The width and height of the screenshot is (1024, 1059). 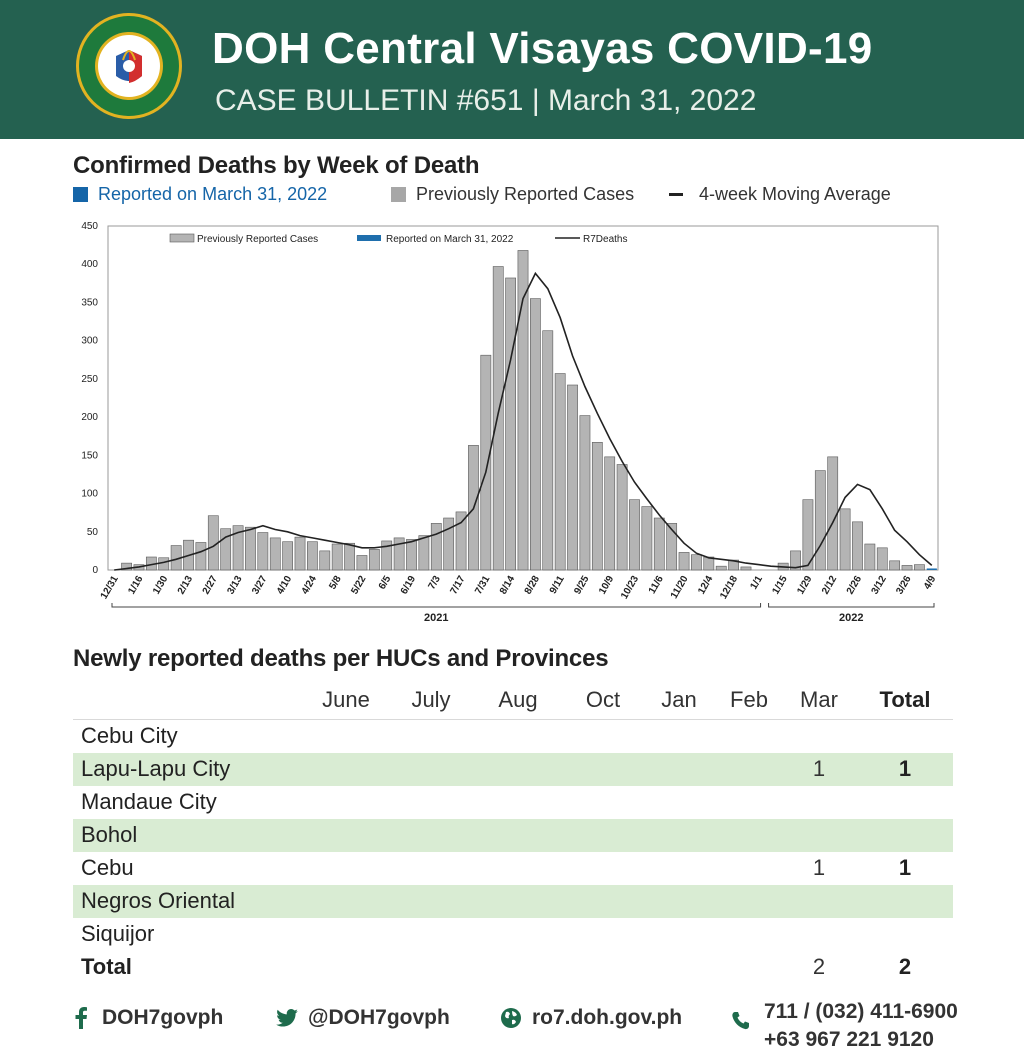 I want to click on x-tick-label: 6/5, so click(x=385, y=583).